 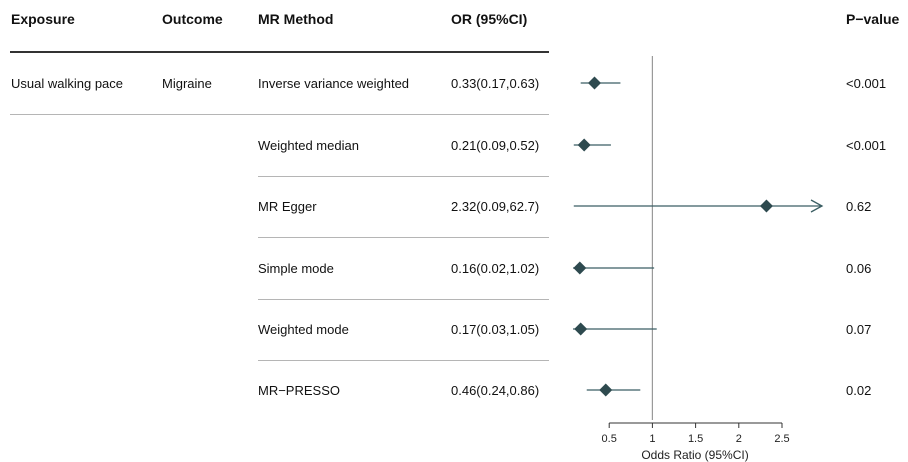 What do you see at coordinates (489, 19) in the screenshot?
I see `header-or-ci: OR (95%CI)` at bounding box center [489, 19].